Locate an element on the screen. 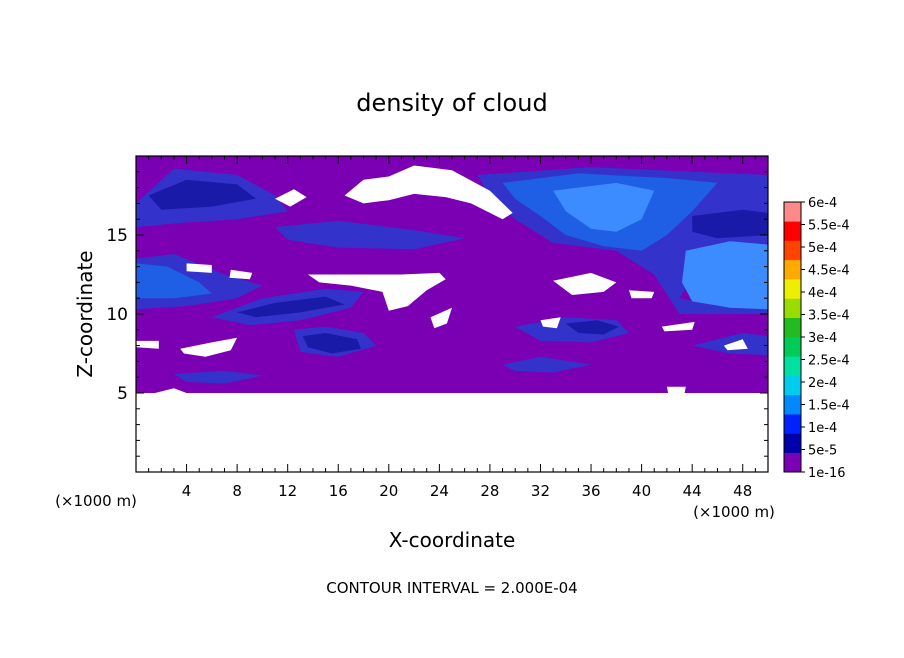  x-tick-label: 24 is located at coordinates (439, 491).